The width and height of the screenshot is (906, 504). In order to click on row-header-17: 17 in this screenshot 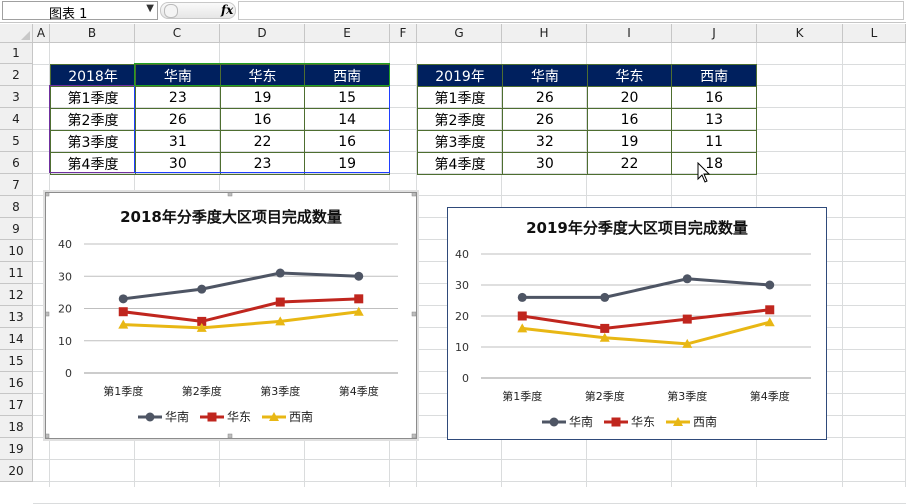, I will do `click(16, 405)`.